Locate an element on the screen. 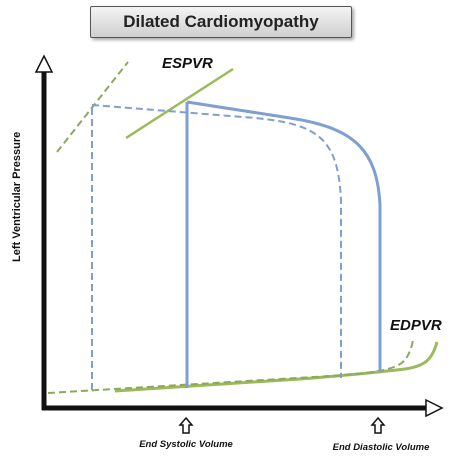 The height and width of the screenshot is (462, 456). y-axis-arrow-icon is located at coordinates (44, 63).